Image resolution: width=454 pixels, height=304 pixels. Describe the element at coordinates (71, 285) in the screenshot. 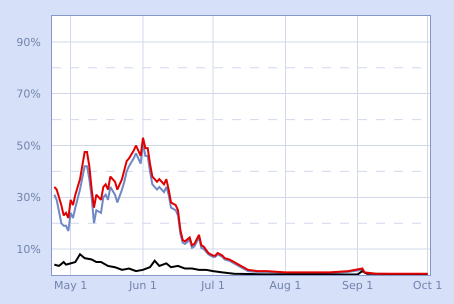

I see `x-tick-label: May 1` at that location.